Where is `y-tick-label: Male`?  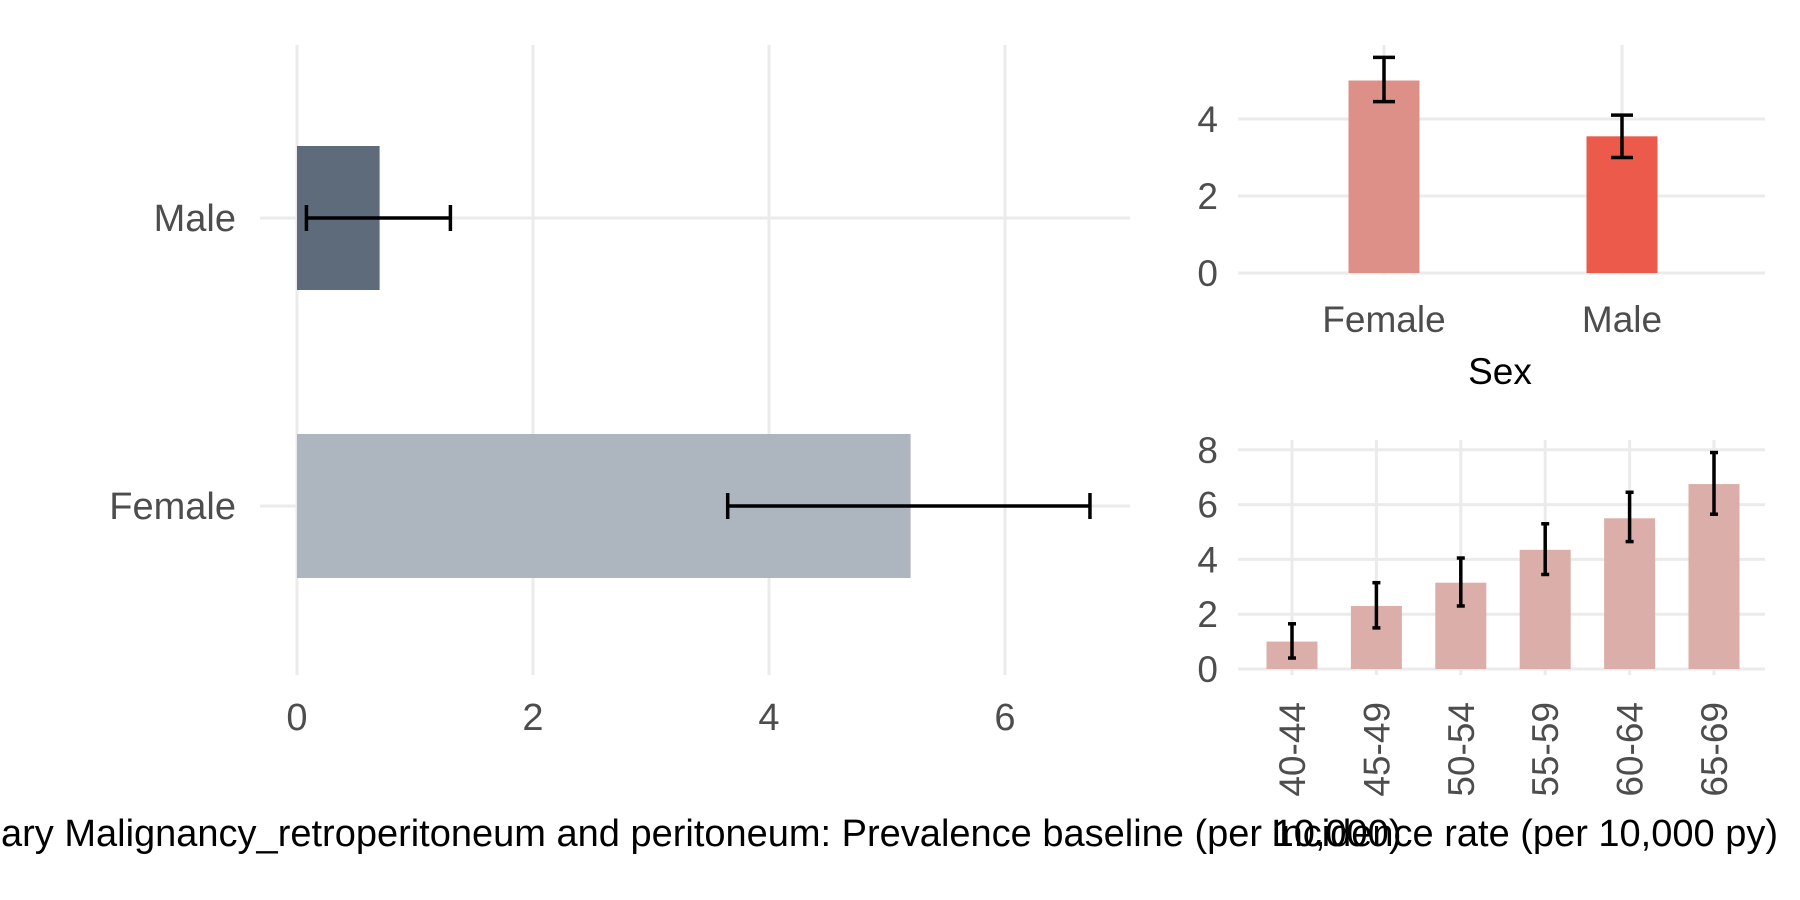
y-tick-label: Male is located at coordinates (195, 219).